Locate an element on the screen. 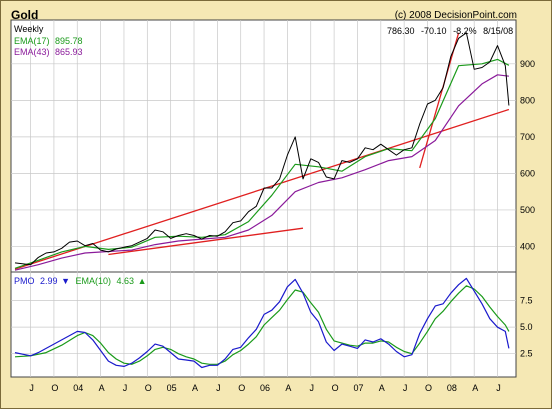 This screenshot has width=552, height=409. x-tick-label-8: J is located at coordinates (218, 388).